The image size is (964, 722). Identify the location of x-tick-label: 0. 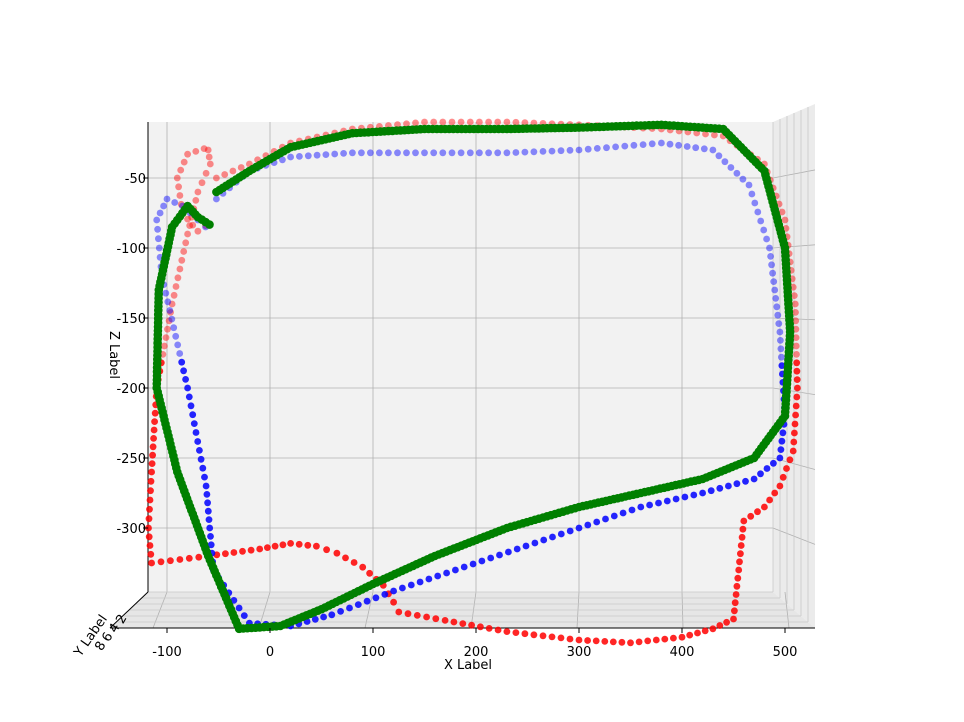
(270, 652).